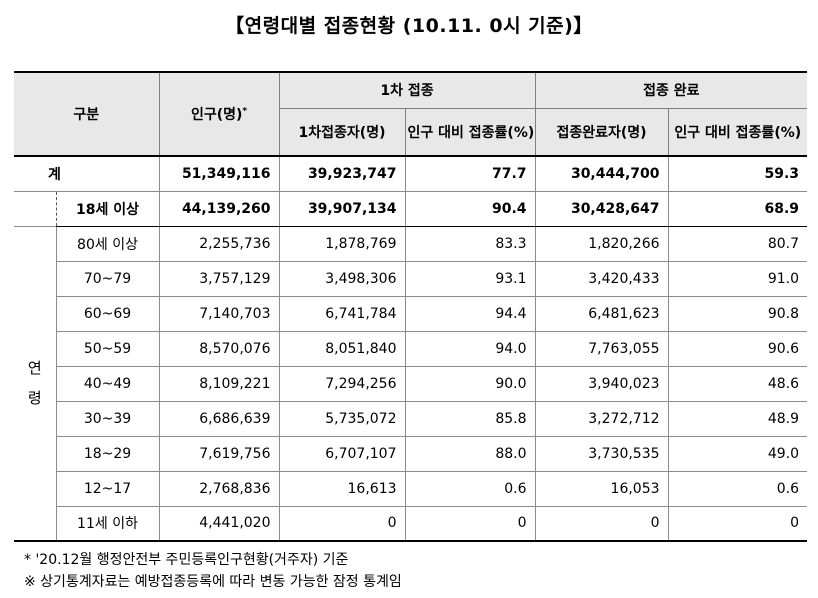  I want to click on cell-first-count: 8,051,840, so click(342, 348).